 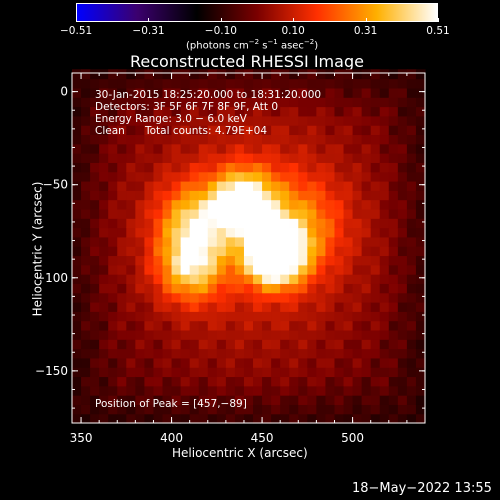 I want to click on info-energy-range: Energy Range: 3.0 − 6.0 keV, so click(x=171, y=119).